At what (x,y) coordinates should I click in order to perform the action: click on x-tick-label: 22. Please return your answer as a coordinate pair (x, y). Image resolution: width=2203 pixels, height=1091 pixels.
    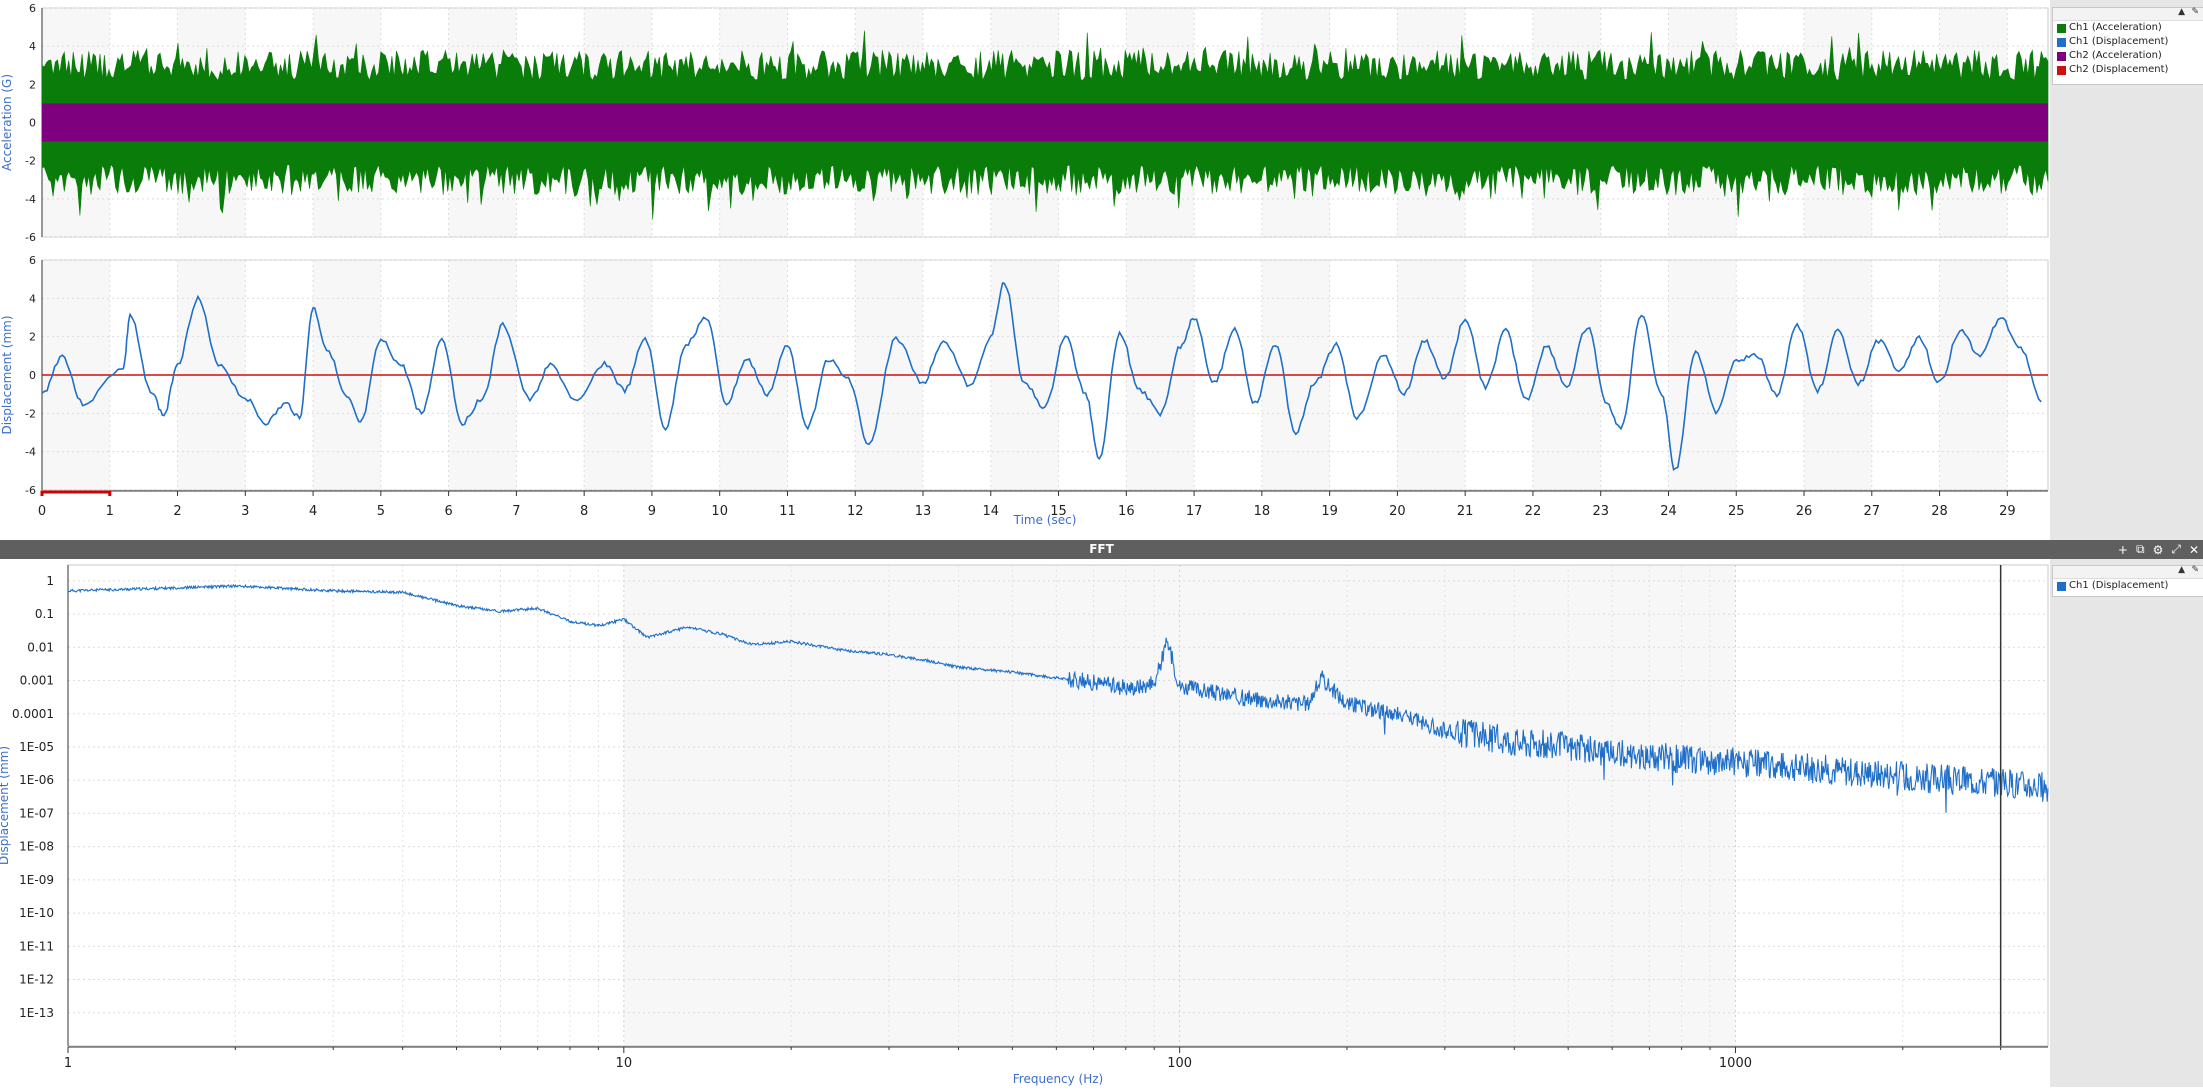
    Looking at the image, I should click on (1533, 511).